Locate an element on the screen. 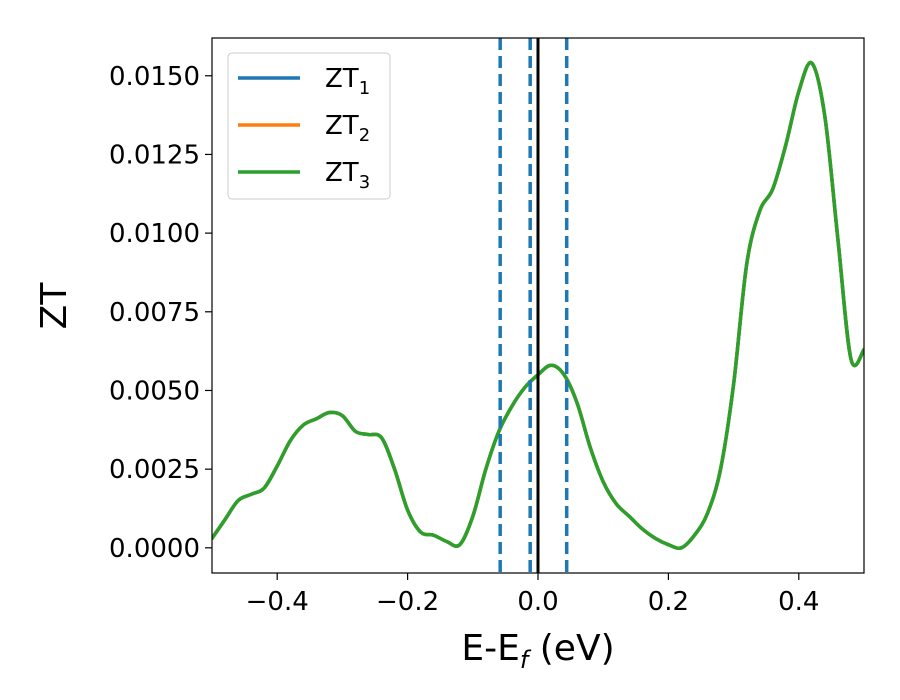 The image size is (900, 700). legend-sub-zt2: 2 is located at coordinates (364, 135).